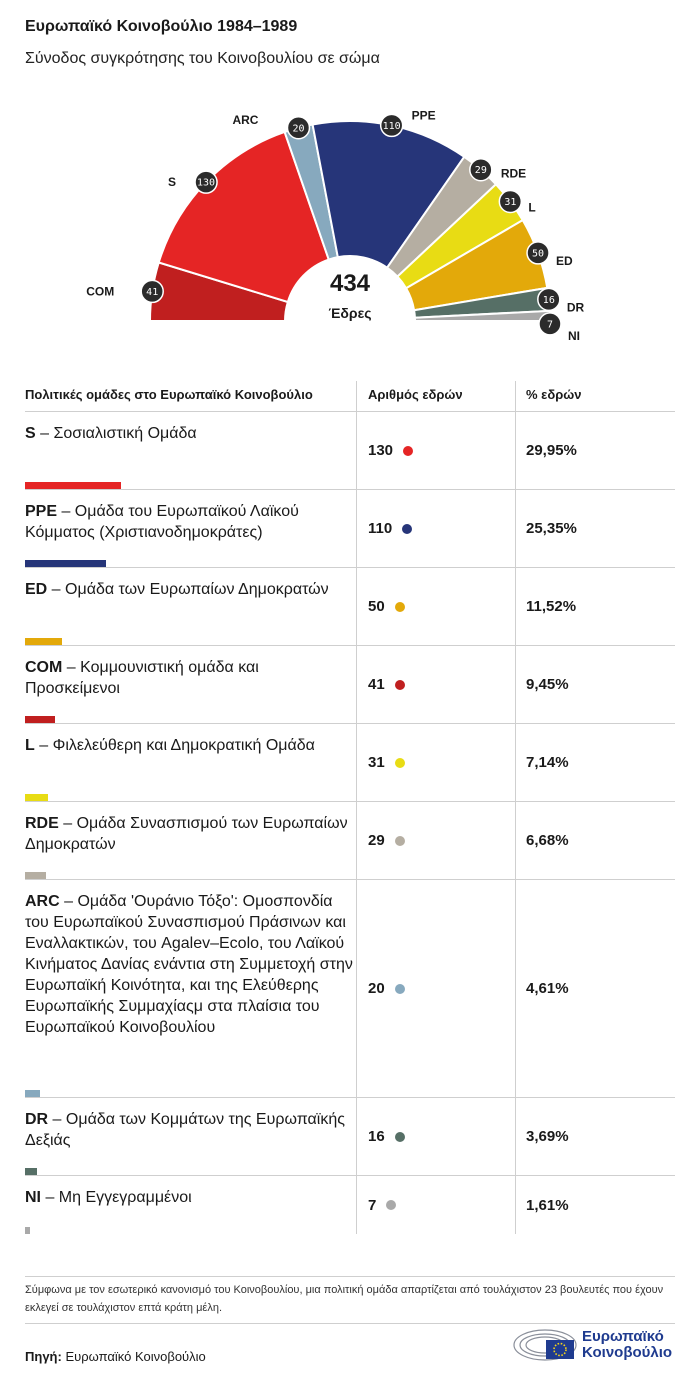  What do you see at coordinates (551, 450) in the screenshot?
I see `percent-value: 29,95%` at bounding box center [551, 450].